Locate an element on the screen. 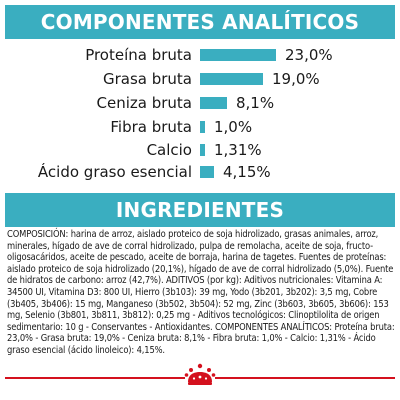 The image size is (400, 400). components-header: COMPONENTES ANALÍTICOS is located at coordinates (200, 22).